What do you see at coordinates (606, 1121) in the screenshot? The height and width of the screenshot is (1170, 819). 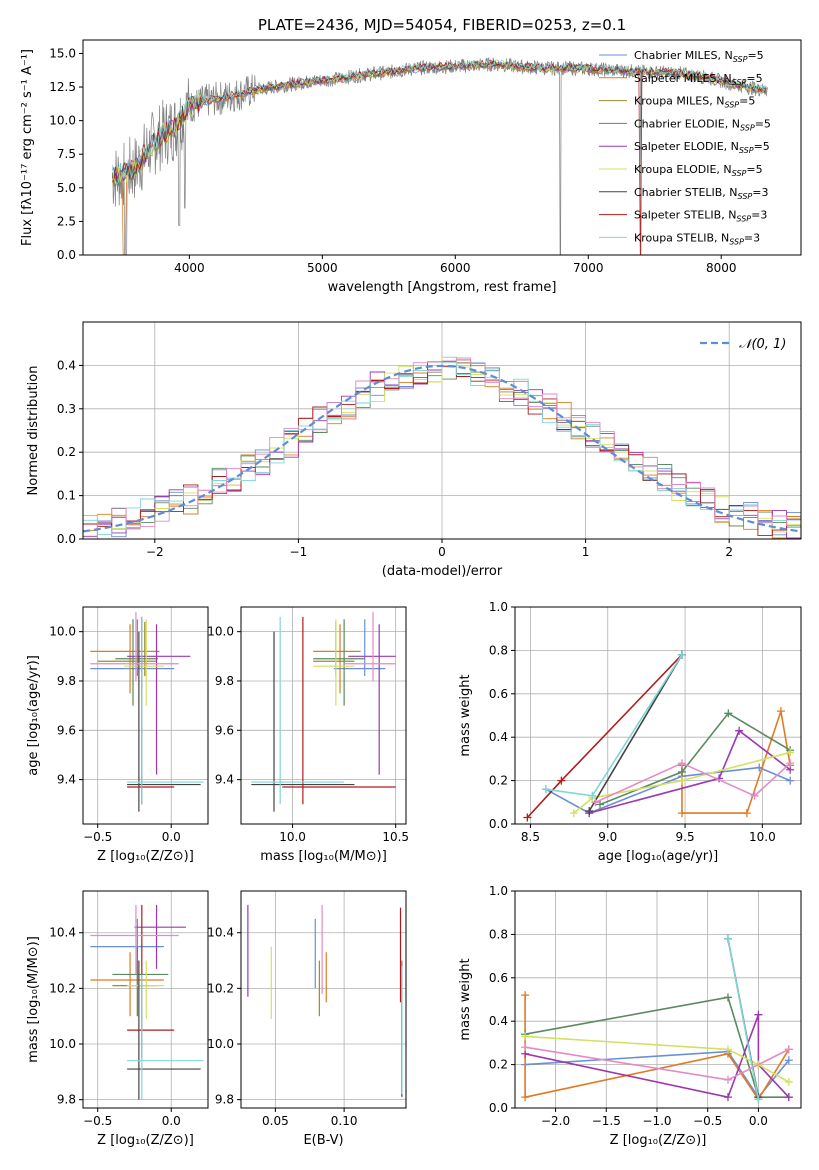 I see `x-tick-label: −1.5` at bounding box center [606, 1121].